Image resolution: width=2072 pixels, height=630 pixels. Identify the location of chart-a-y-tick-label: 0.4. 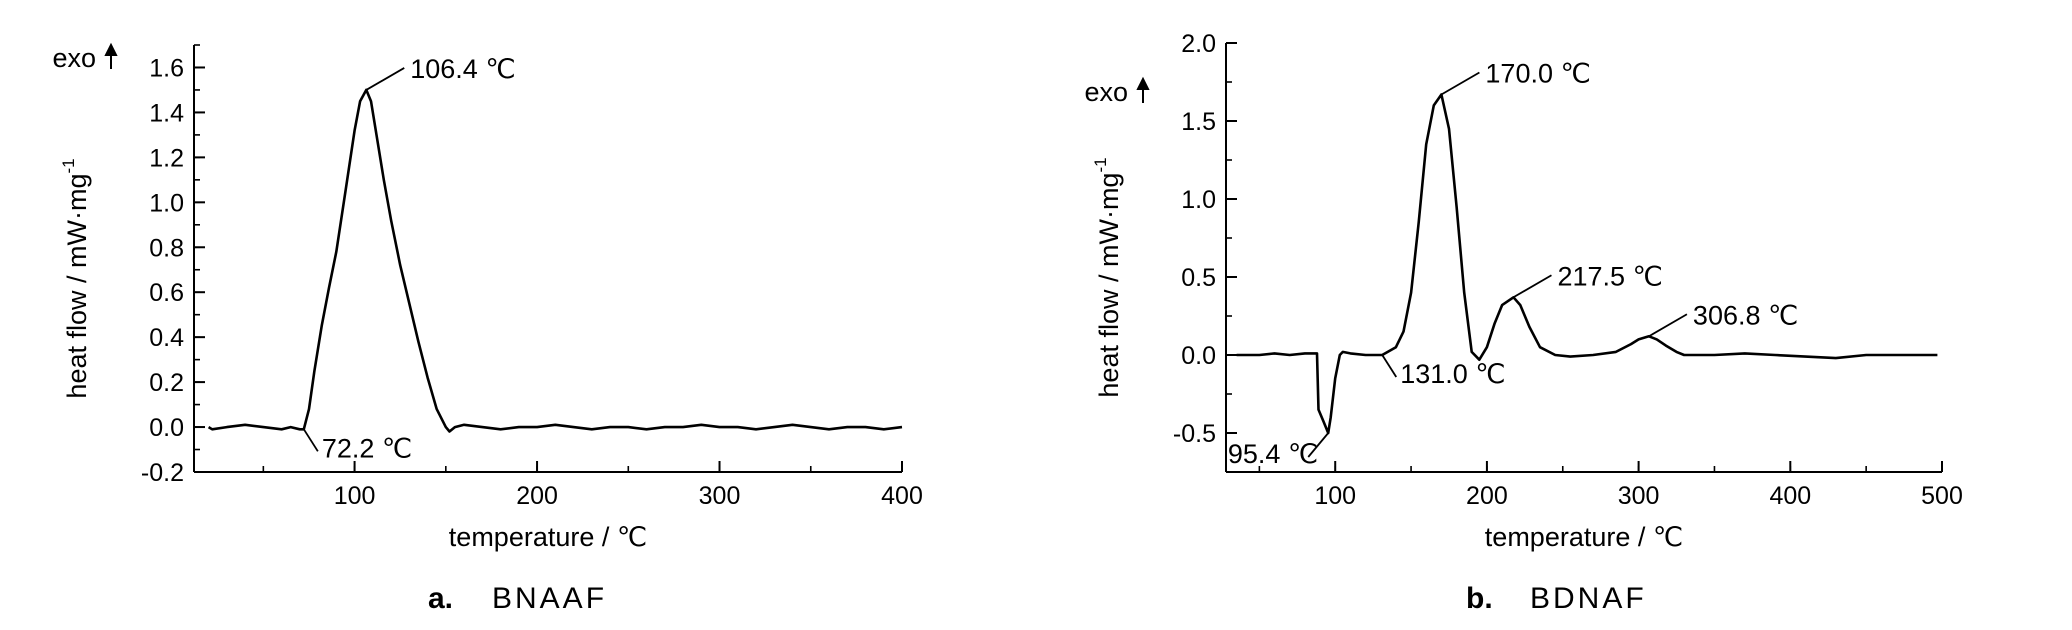
(166, 338).